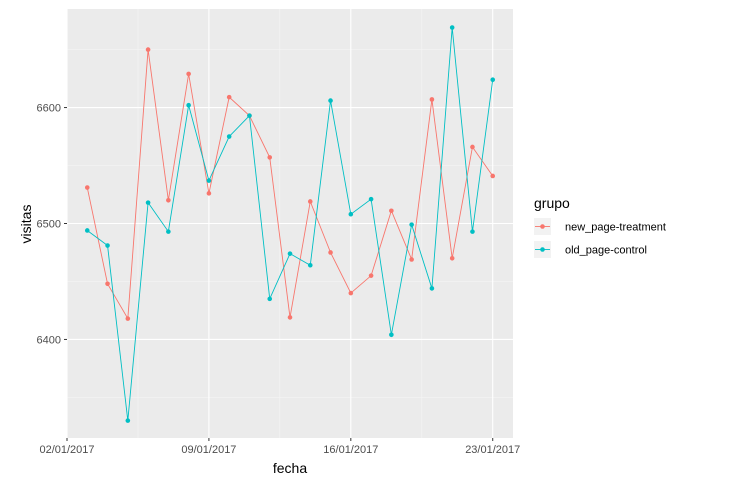 This screenshot has width=742, height=489. Describe the element at coordinates (350, 450) in the screenshot. I see `x-tick-label: 16/01/2017` at that location.